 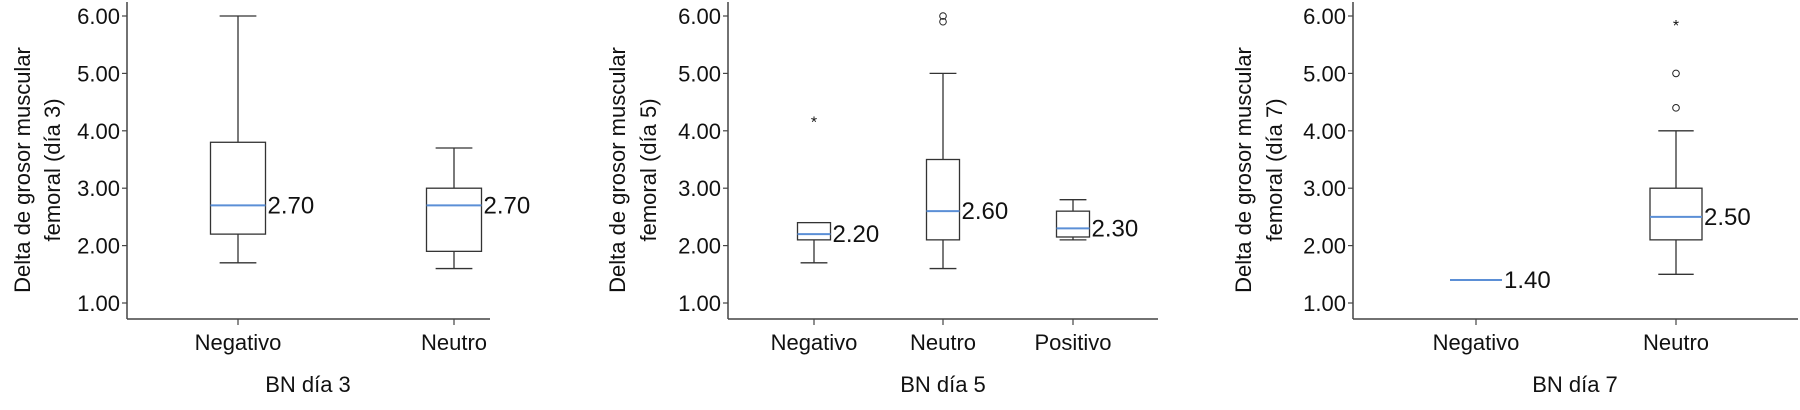 What do you see at coordinates (985, 211) in the screenshot?
I see `median-label: 2.60` at bounding box center [985, 211].